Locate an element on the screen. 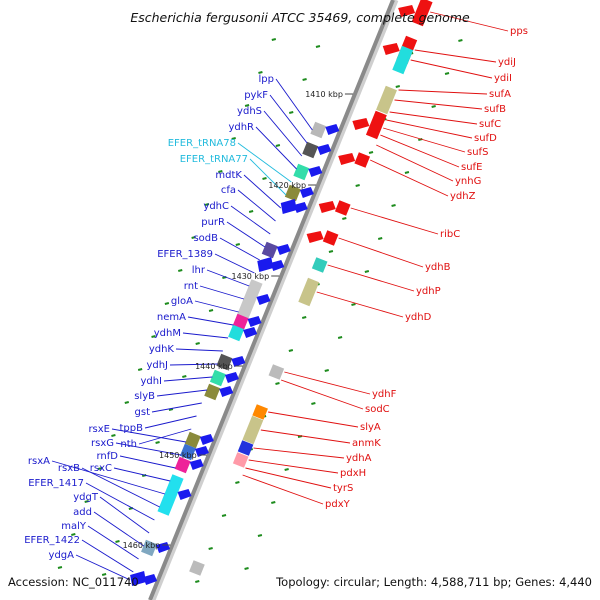  forward-gene-label: slyB is located at coordinates (144, 396).